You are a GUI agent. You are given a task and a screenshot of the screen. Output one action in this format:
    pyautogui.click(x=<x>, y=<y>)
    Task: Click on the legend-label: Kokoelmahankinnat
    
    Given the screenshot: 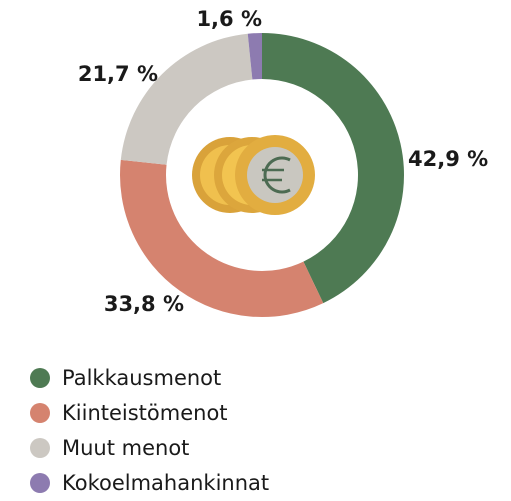 What is the action you would take?
    pyautogui.click(x=165, y=483)
    